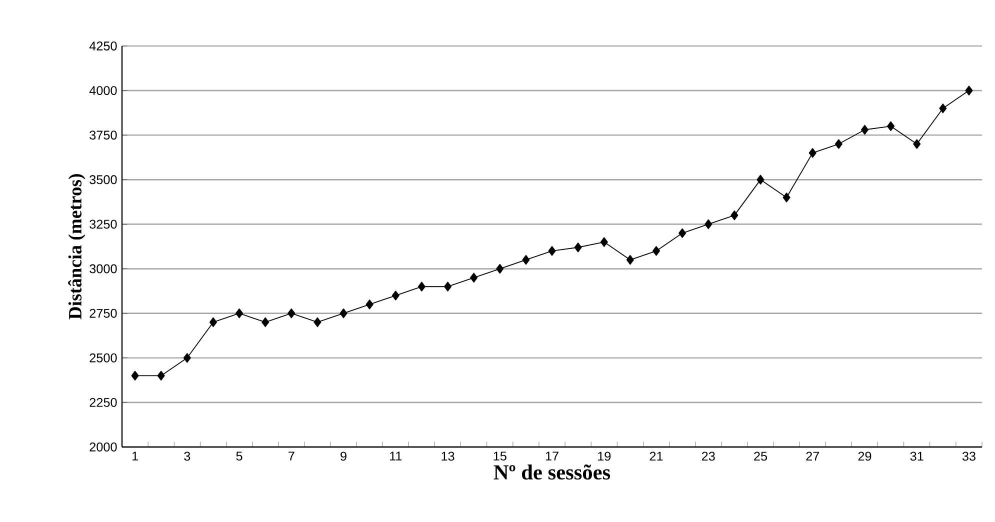 This screenshot has width=995, height=522. Describe the element at coordinates (239, 456) in the screenshot. I see `x-tick-label: 5` at that location.